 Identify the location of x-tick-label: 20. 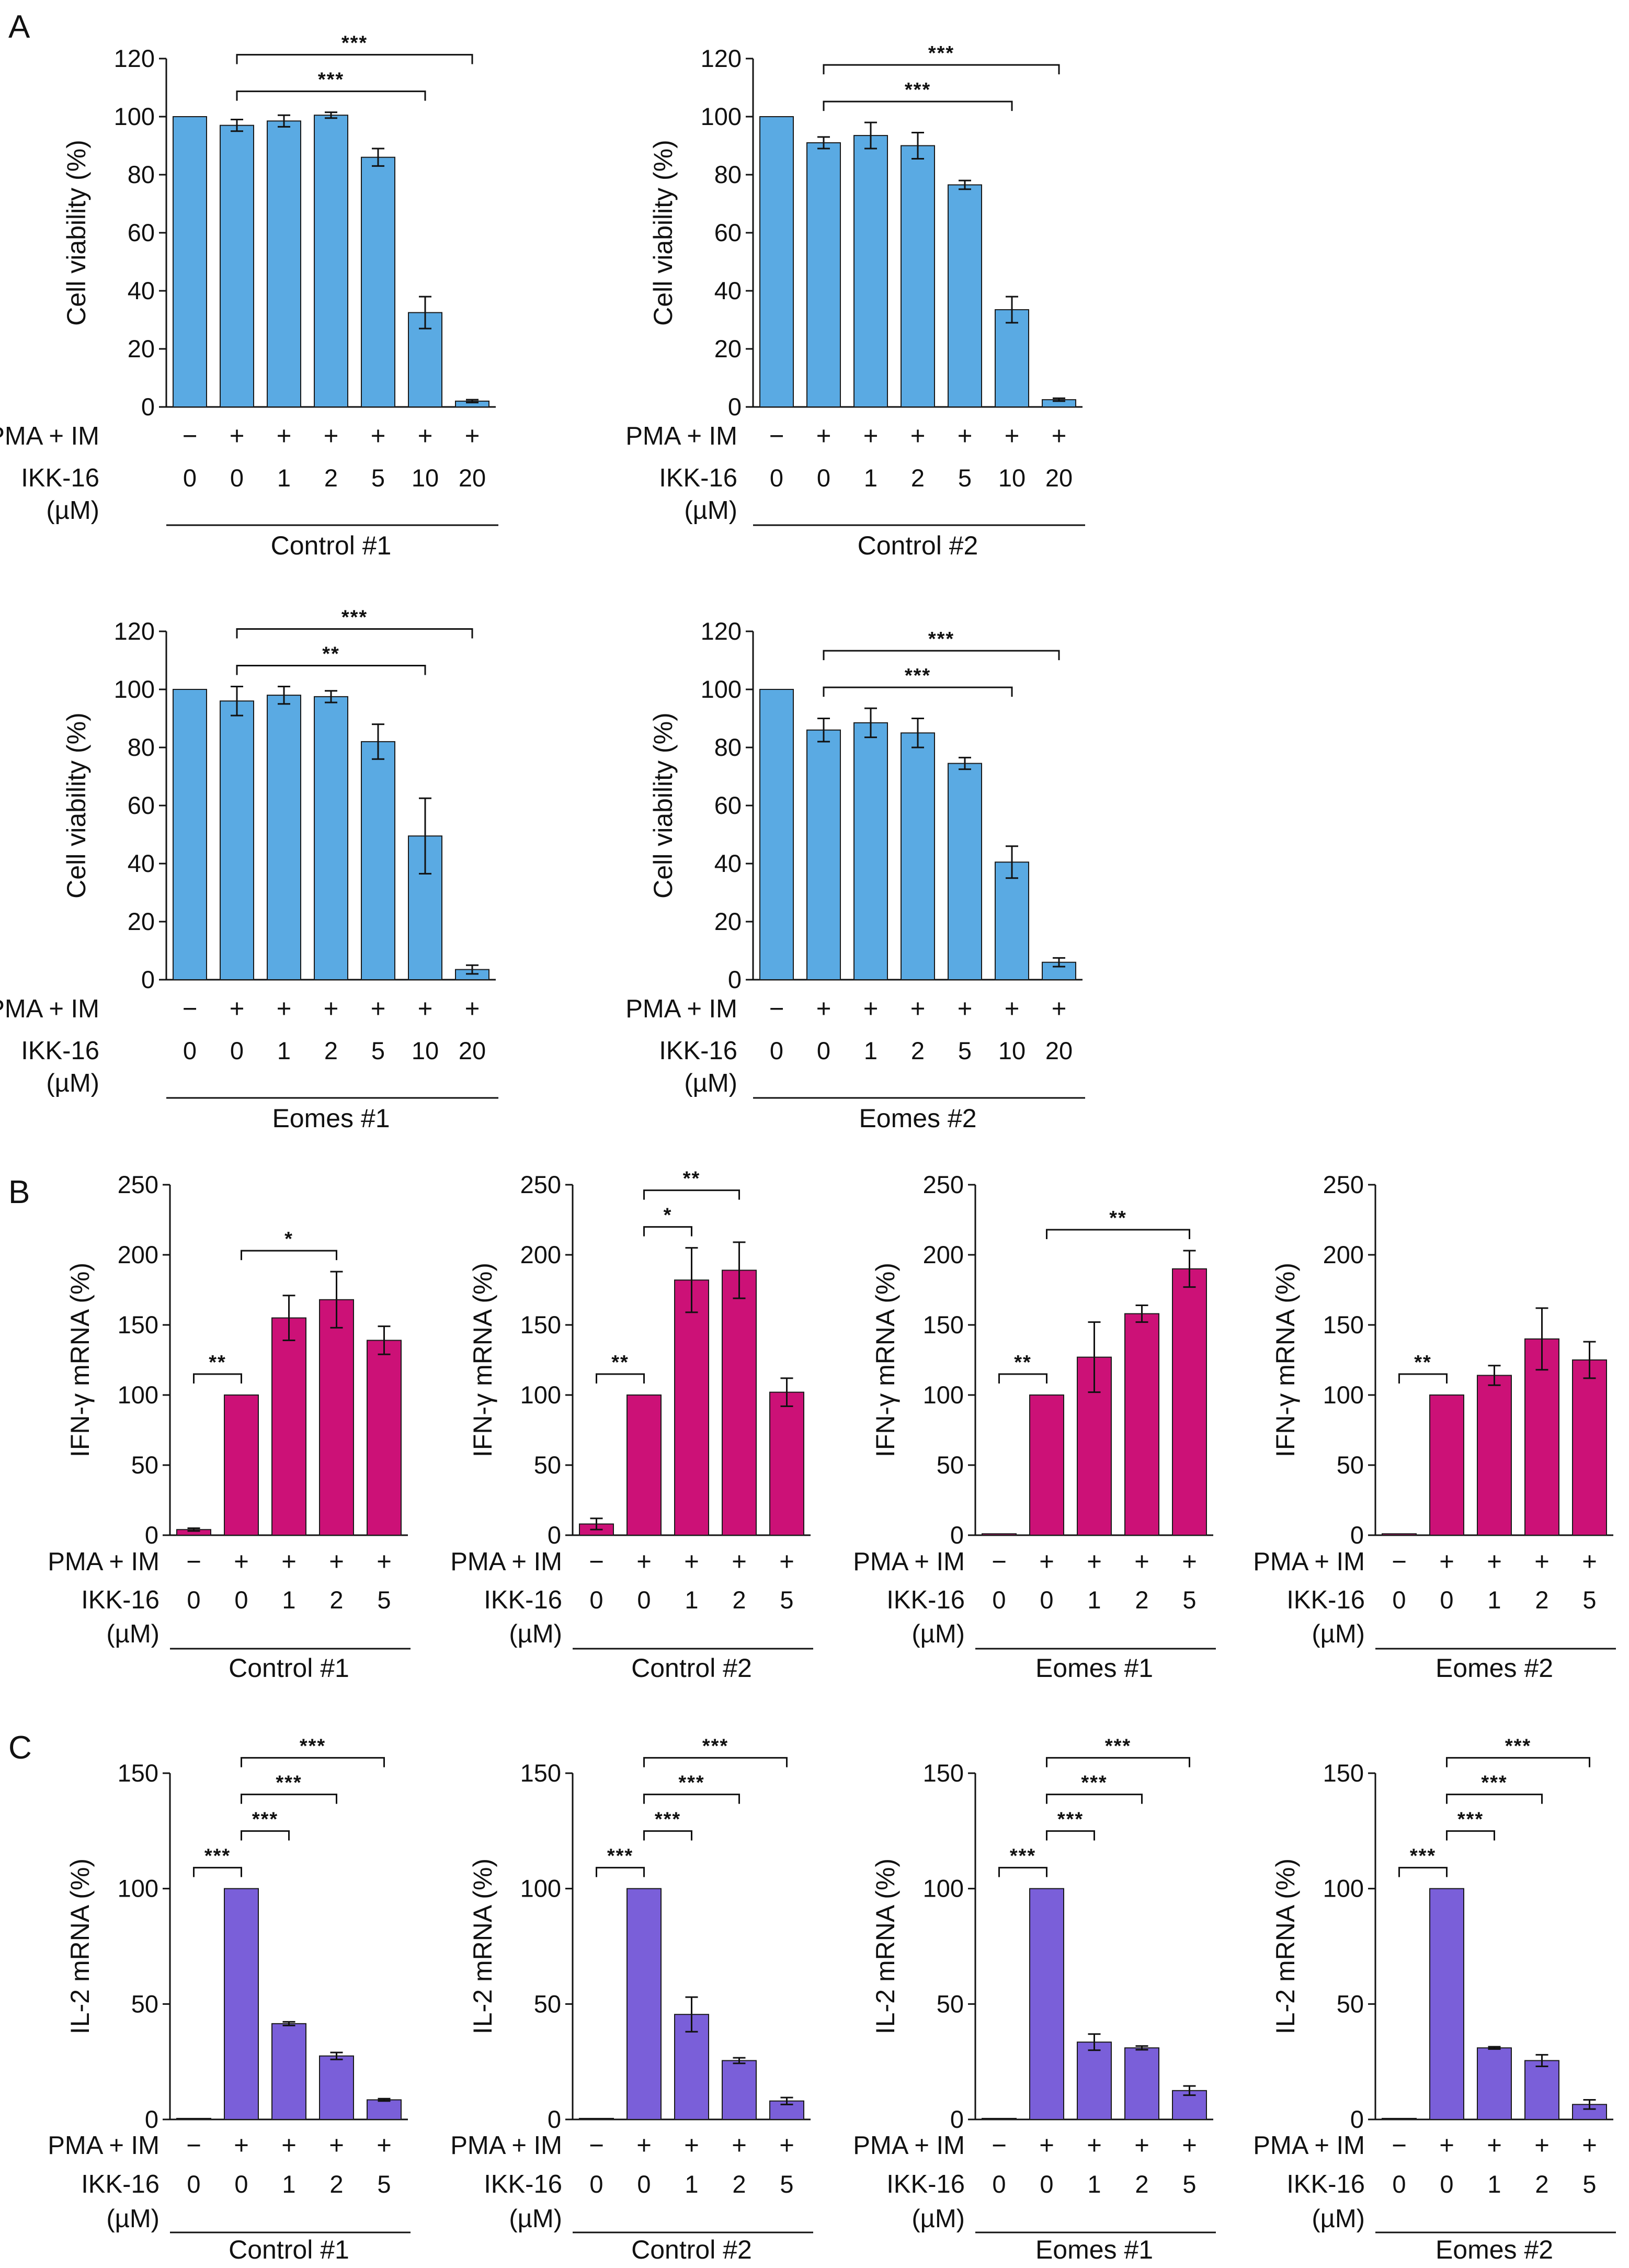
(472, 478).